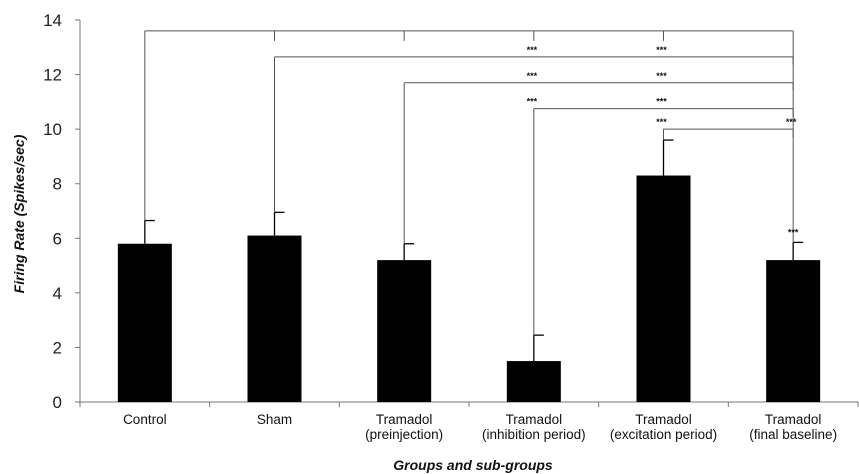 The image size is (859, 474). Describe the element at coordinates (57, 293) in the screenshot. I see `y-tick-label: 4` at that location.